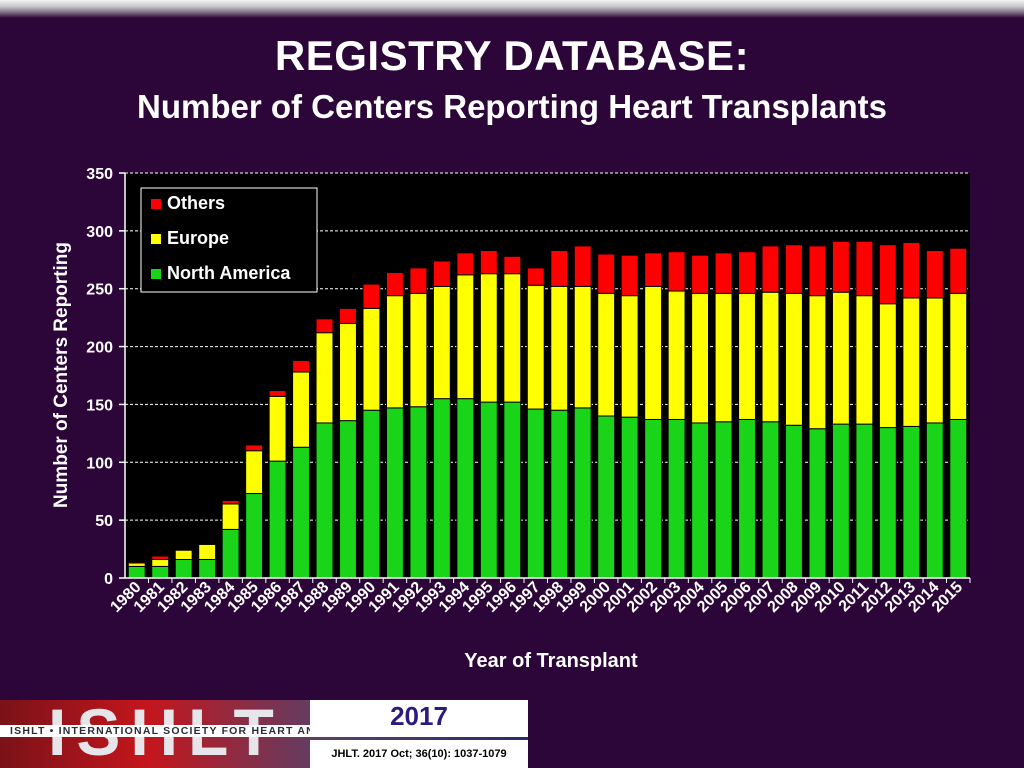 This screenshot has width=1024, height=768. Describe the element at coordinates (324, 378) in the screenshot. I see `bar-europe-1988` at that location.